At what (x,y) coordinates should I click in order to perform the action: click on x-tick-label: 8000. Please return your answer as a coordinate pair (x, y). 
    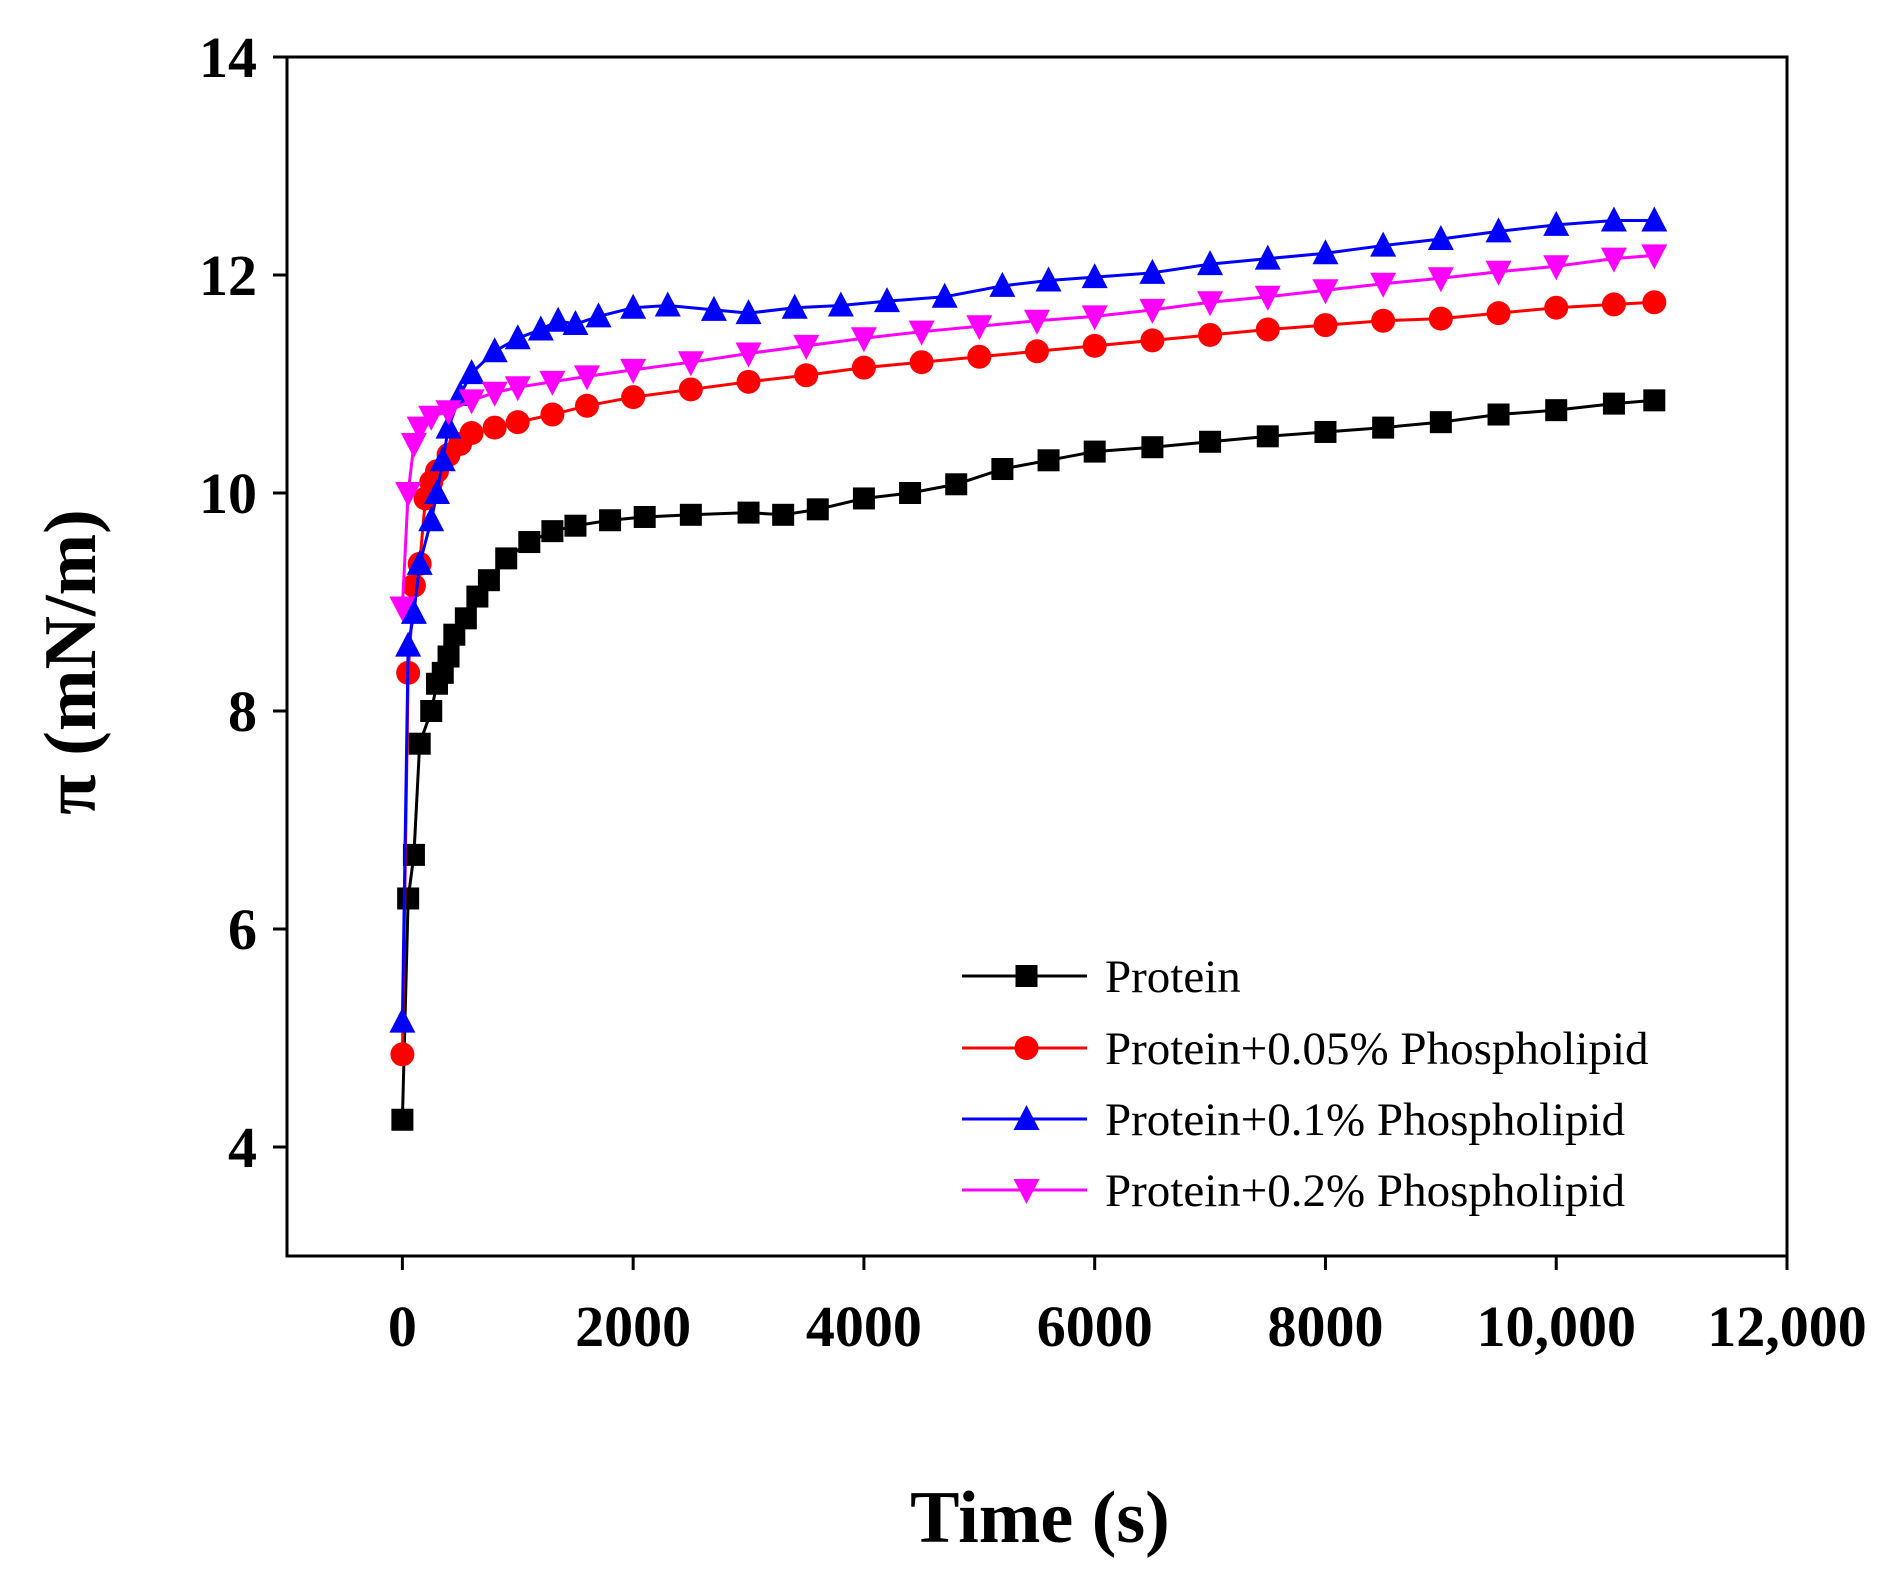
    Looking at the image, I should click on (1325, 1326).